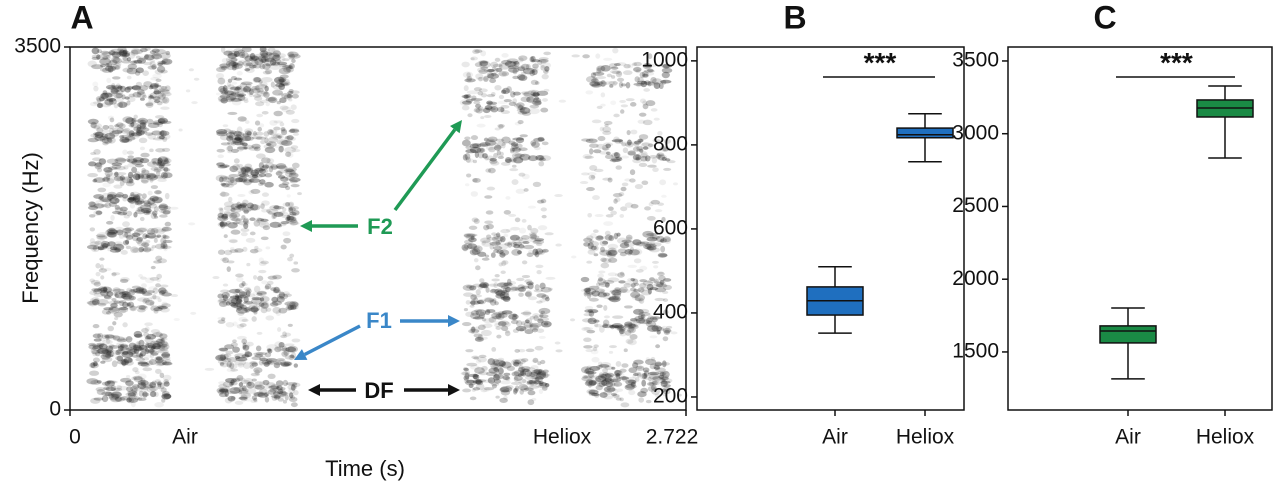 The width and height of the screenshot is (1280, 488). What do you see at coordinates (975, 350) in the screenshot?
I see `y-tick-label: 1500` at bounding box center [975, 350].